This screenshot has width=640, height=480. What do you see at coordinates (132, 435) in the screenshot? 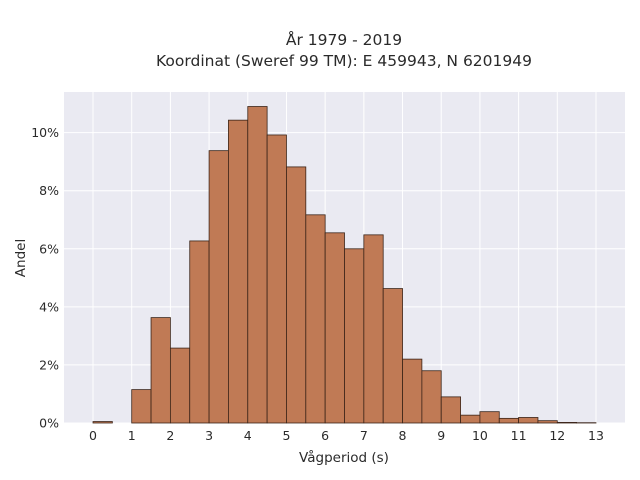
I see `x-tick-label: 1` at bounding box center [132, 435].